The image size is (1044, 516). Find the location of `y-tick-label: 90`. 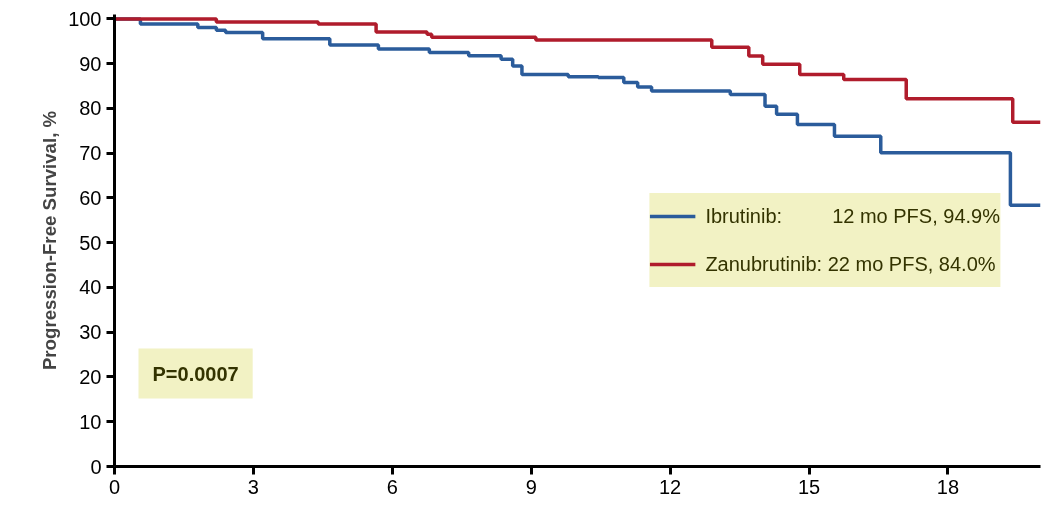

y-tick-label: 90 is located at coordinates (90, 63).